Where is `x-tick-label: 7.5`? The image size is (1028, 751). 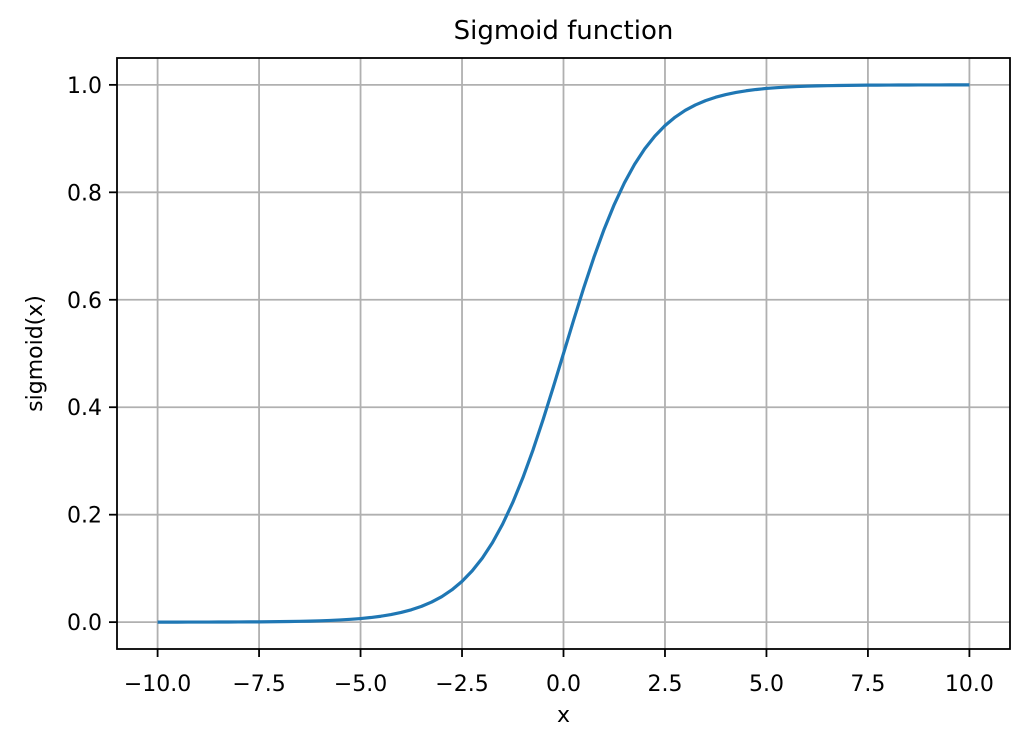 x-tick-label: 7.5 is located at coordinates (867, 684).